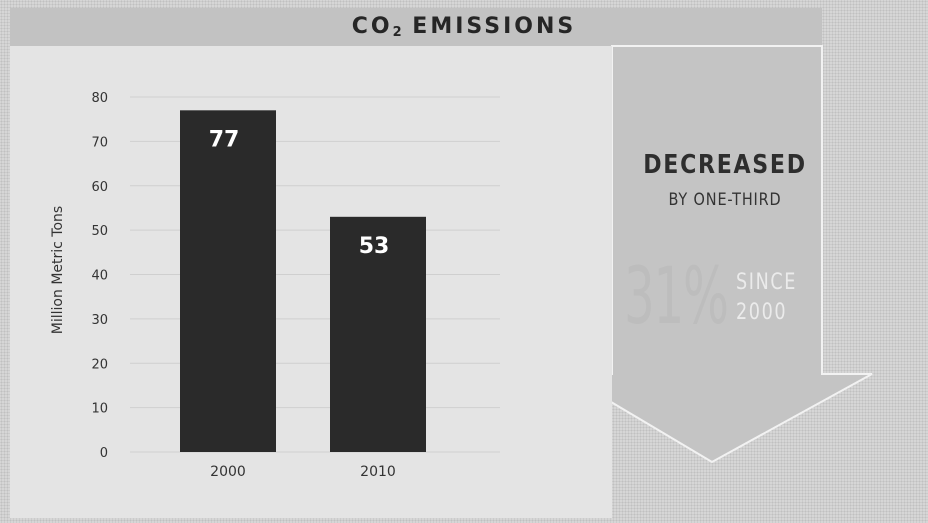 The width and height of the screenshot is (928, 523). I want to click on y-tick-label: 0, so click(104, 453).